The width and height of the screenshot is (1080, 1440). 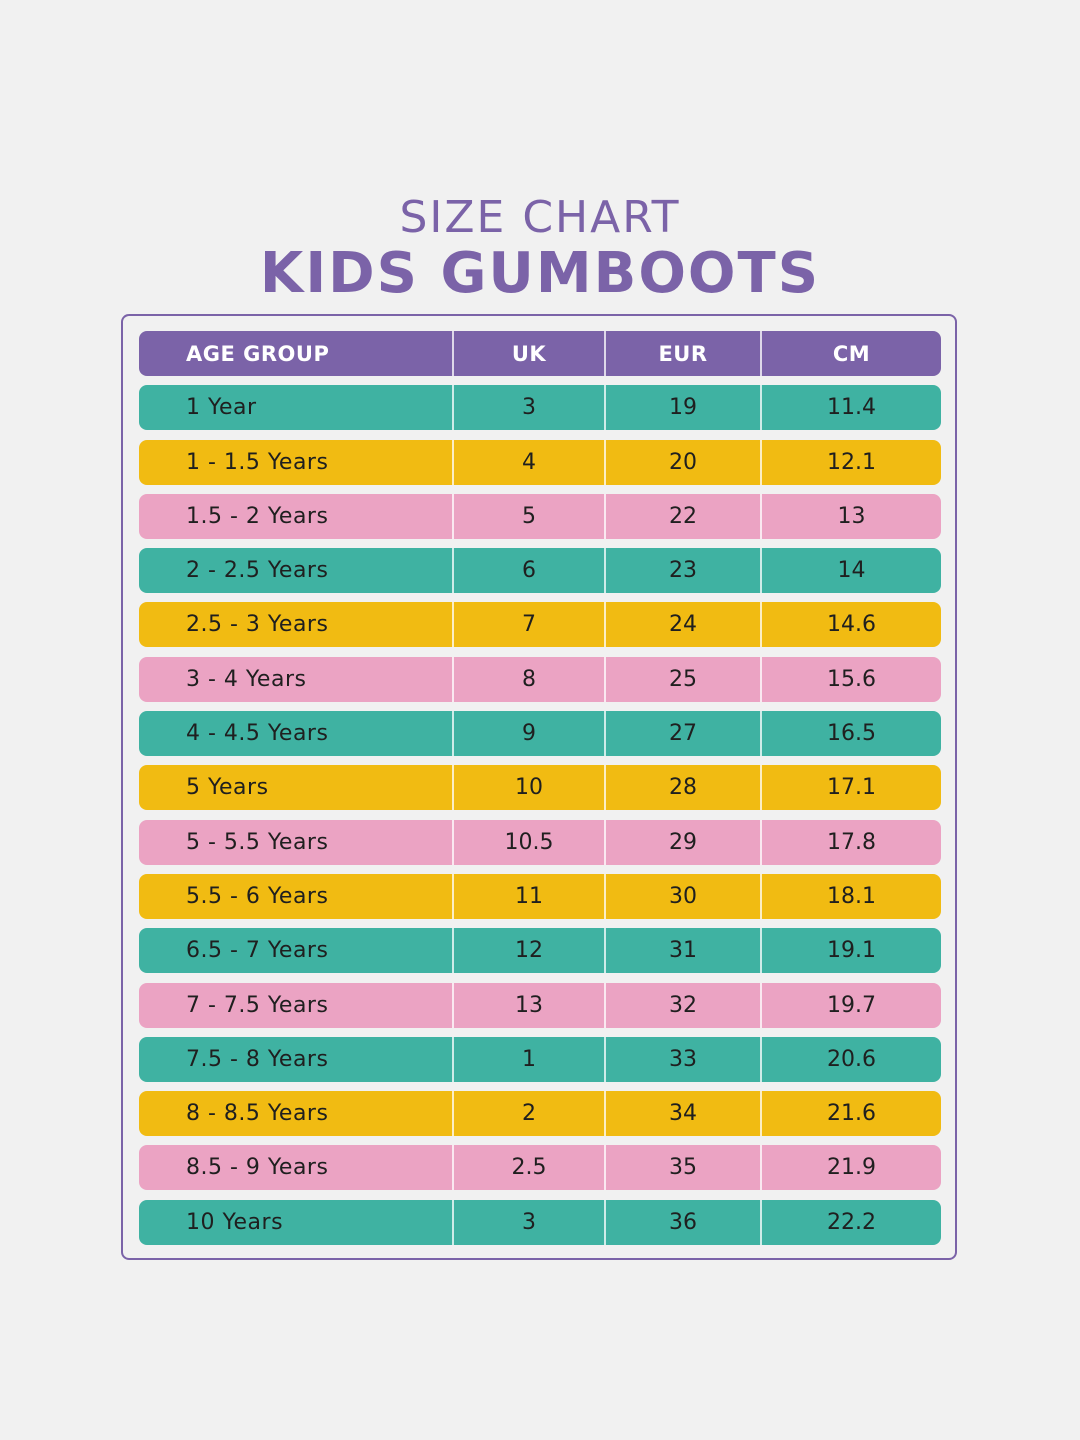 What do you see at coordinates (850, 462) in the screenshot?
I see `cell-cm: 12.1` at bounding box center [850, 462].